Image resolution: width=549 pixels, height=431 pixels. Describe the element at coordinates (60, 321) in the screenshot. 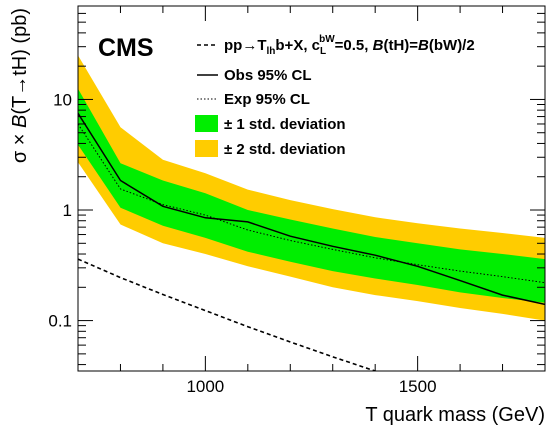

I see `y-tick-label: 0.1` at that location.